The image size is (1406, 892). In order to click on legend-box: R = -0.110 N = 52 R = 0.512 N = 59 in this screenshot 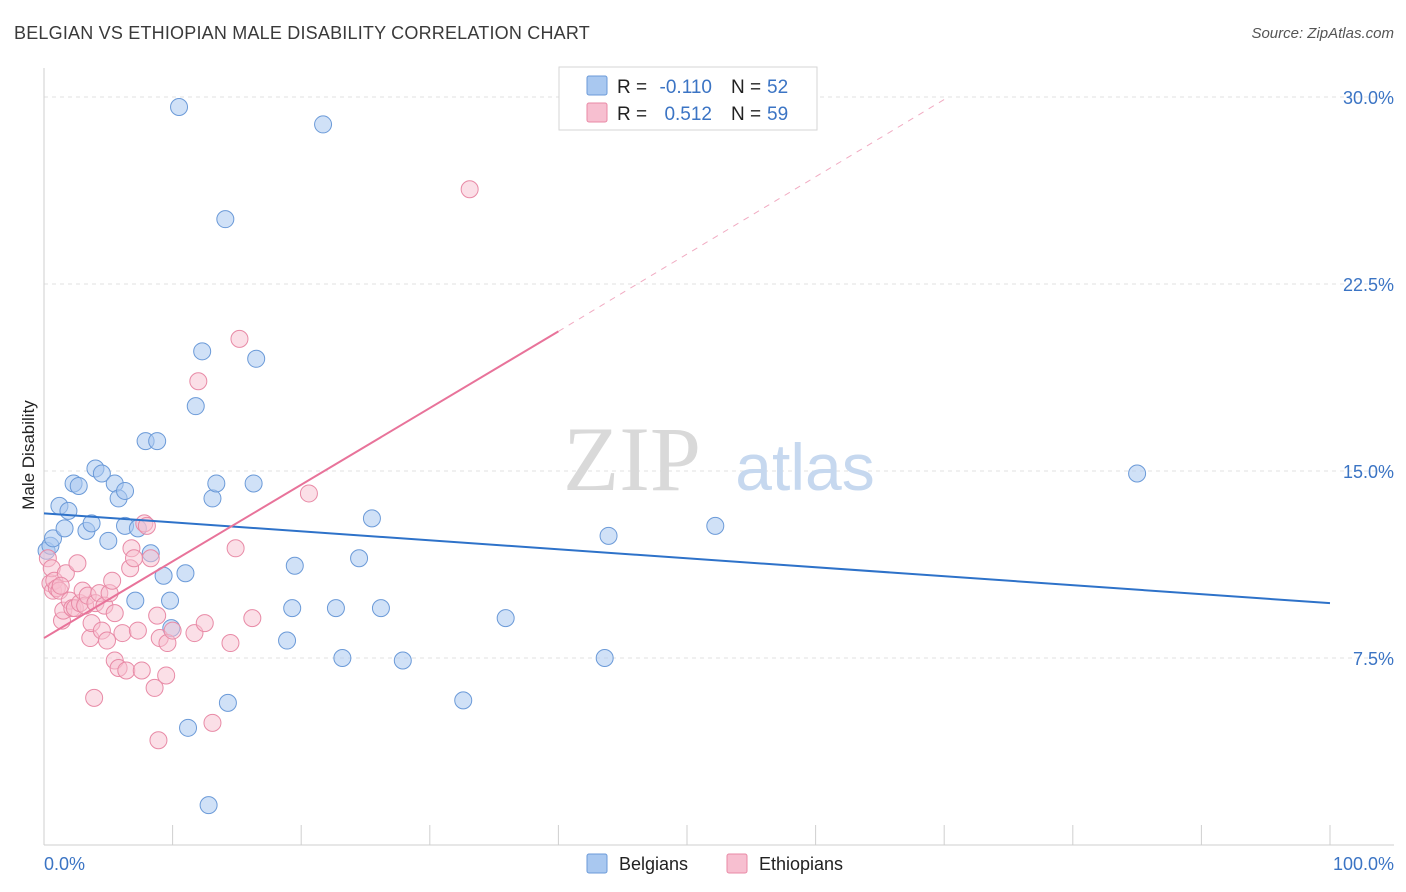, I will do `click(688, 98)`.